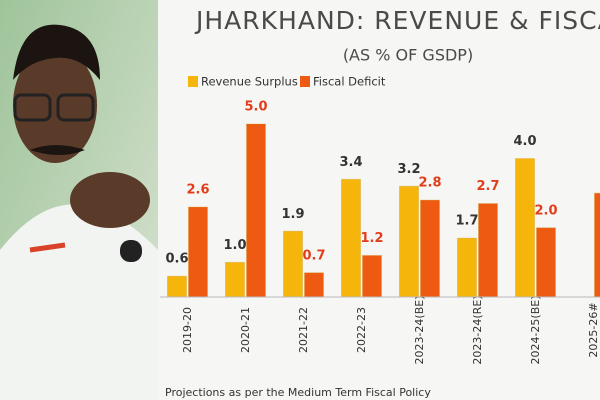  I want to click on data-label: 1.2, so click(371, 238).